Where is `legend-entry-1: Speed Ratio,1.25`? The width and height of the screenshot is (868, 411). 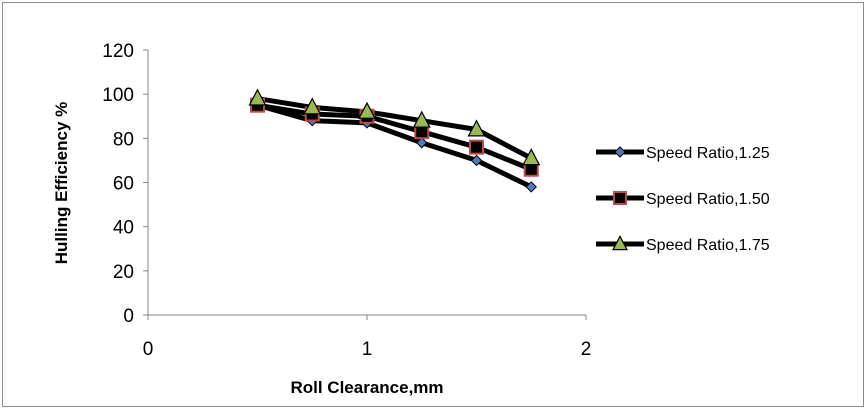
legend-entry-1: Speed Ratio,1.25 is located at coordinates (683, 153).